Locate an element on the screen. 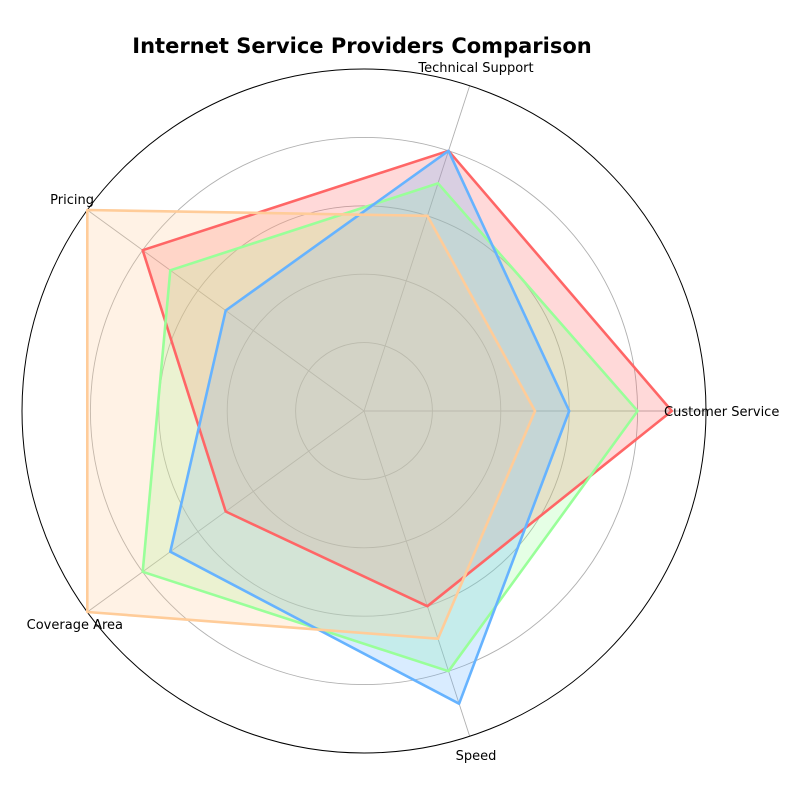 This screenshot has width=800, height=800. chart-title: Internet Service Providers Comparison is located at coordinates (361, 46).